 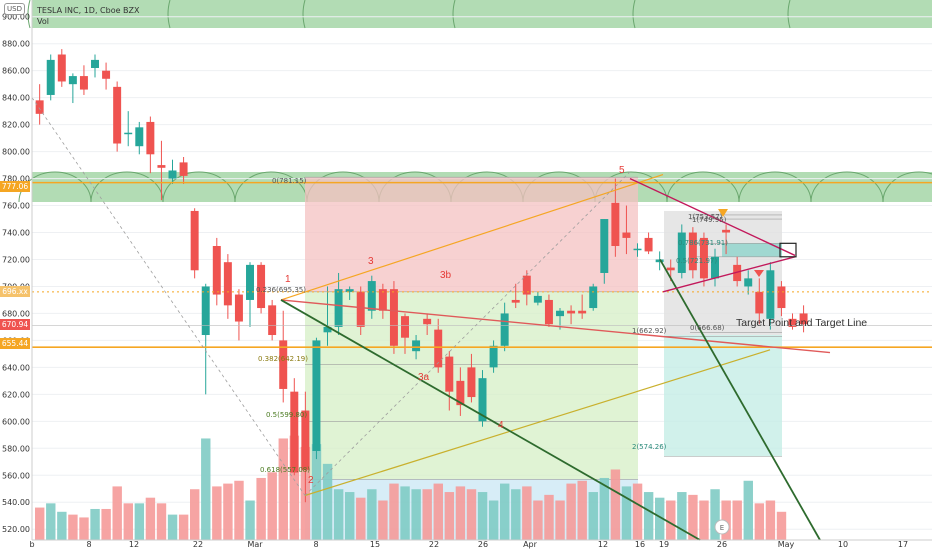 What do you see at coordinates (723, 213) in the screenshot?
I see `orange-down-marker` at bounding box center [723, 213].